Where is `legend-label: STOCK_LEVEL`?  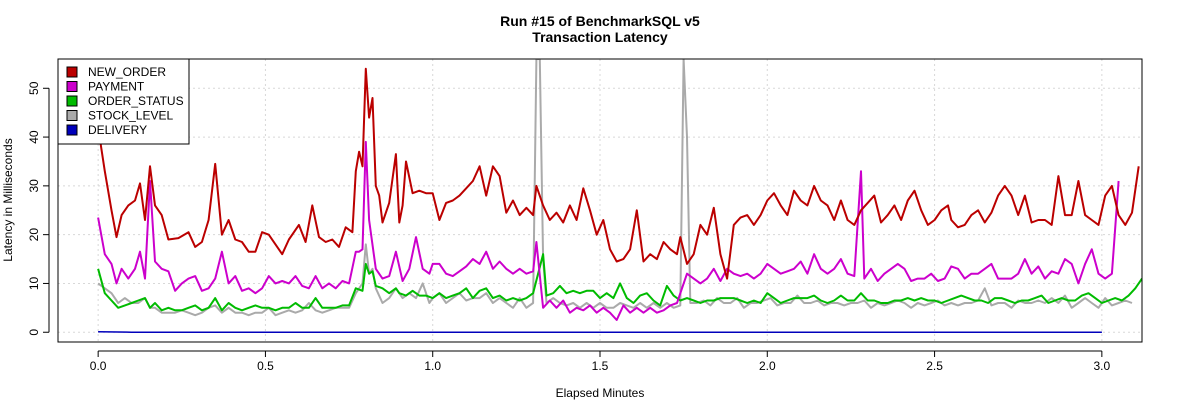 legend-label: STOCK_LEVEL is located at coordinates (130, 116).